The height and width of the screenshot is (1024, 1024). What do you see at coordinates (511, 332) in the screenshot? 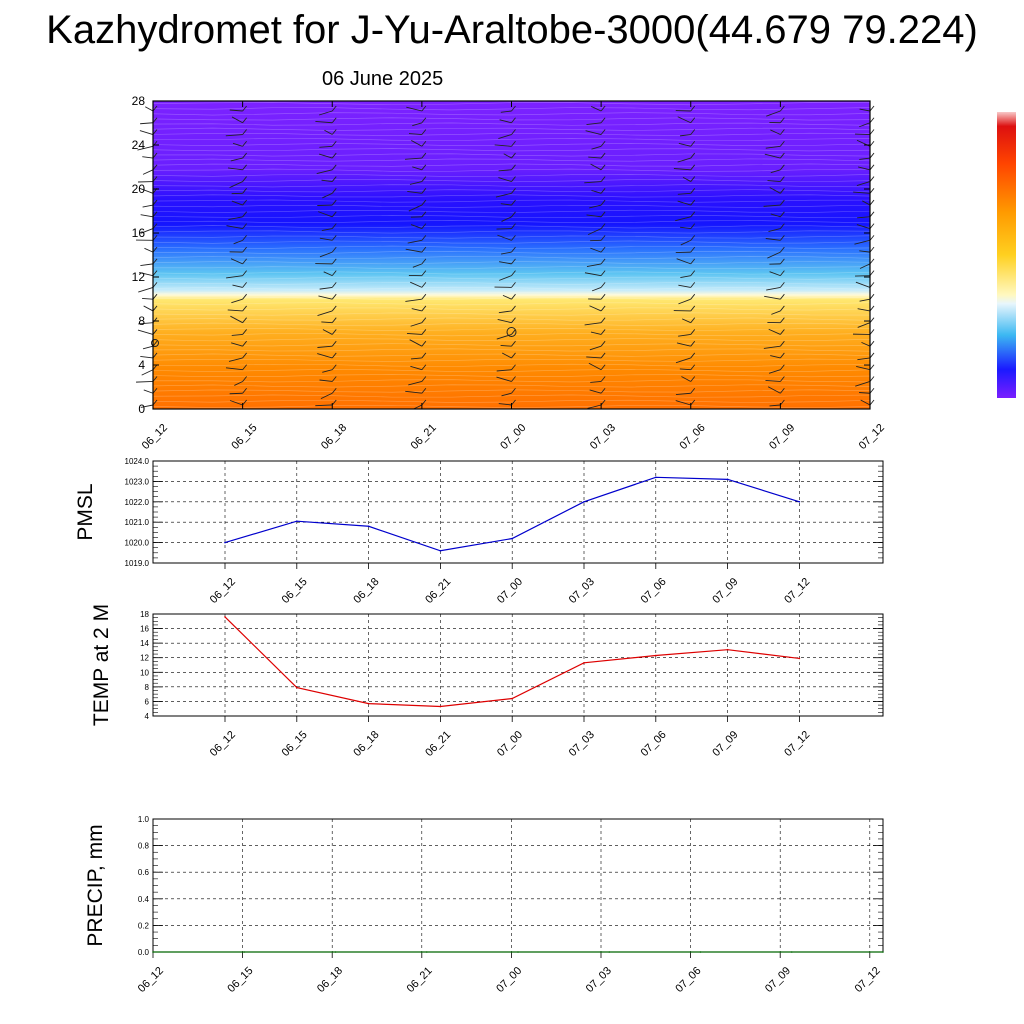
I see `calm-wind-marker` at bounding box center [511, 332].